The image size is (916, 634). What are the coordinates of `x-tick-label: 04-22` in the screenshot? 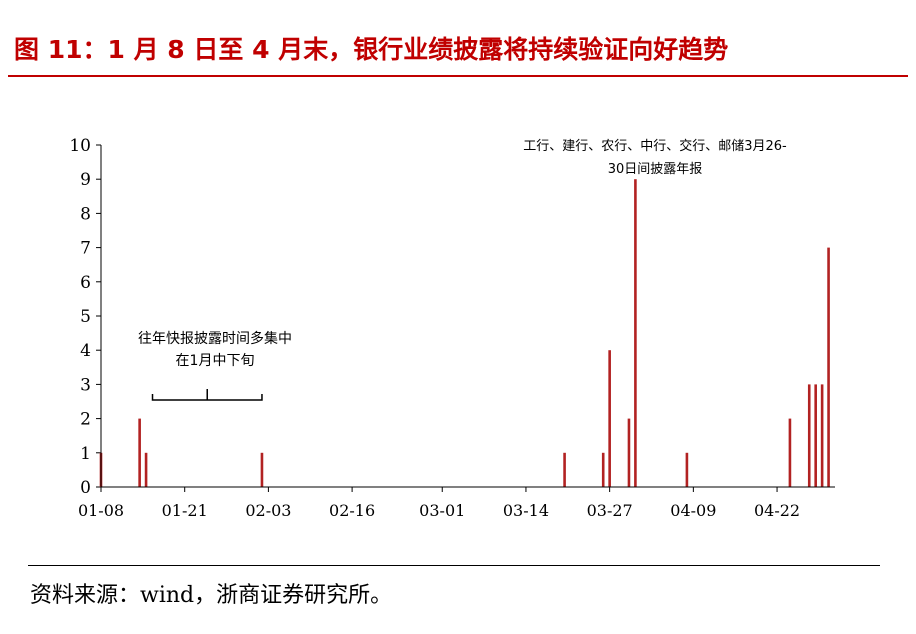 It's located at (777, 510).